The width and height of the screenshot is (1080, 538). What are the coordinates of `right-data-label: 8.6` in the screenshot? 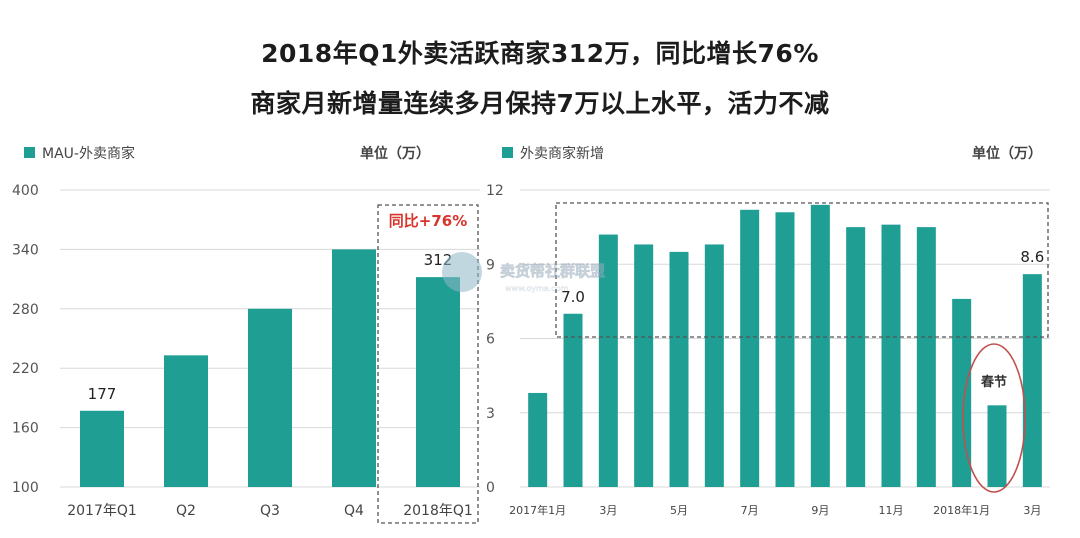 It's located at (1032, 257).